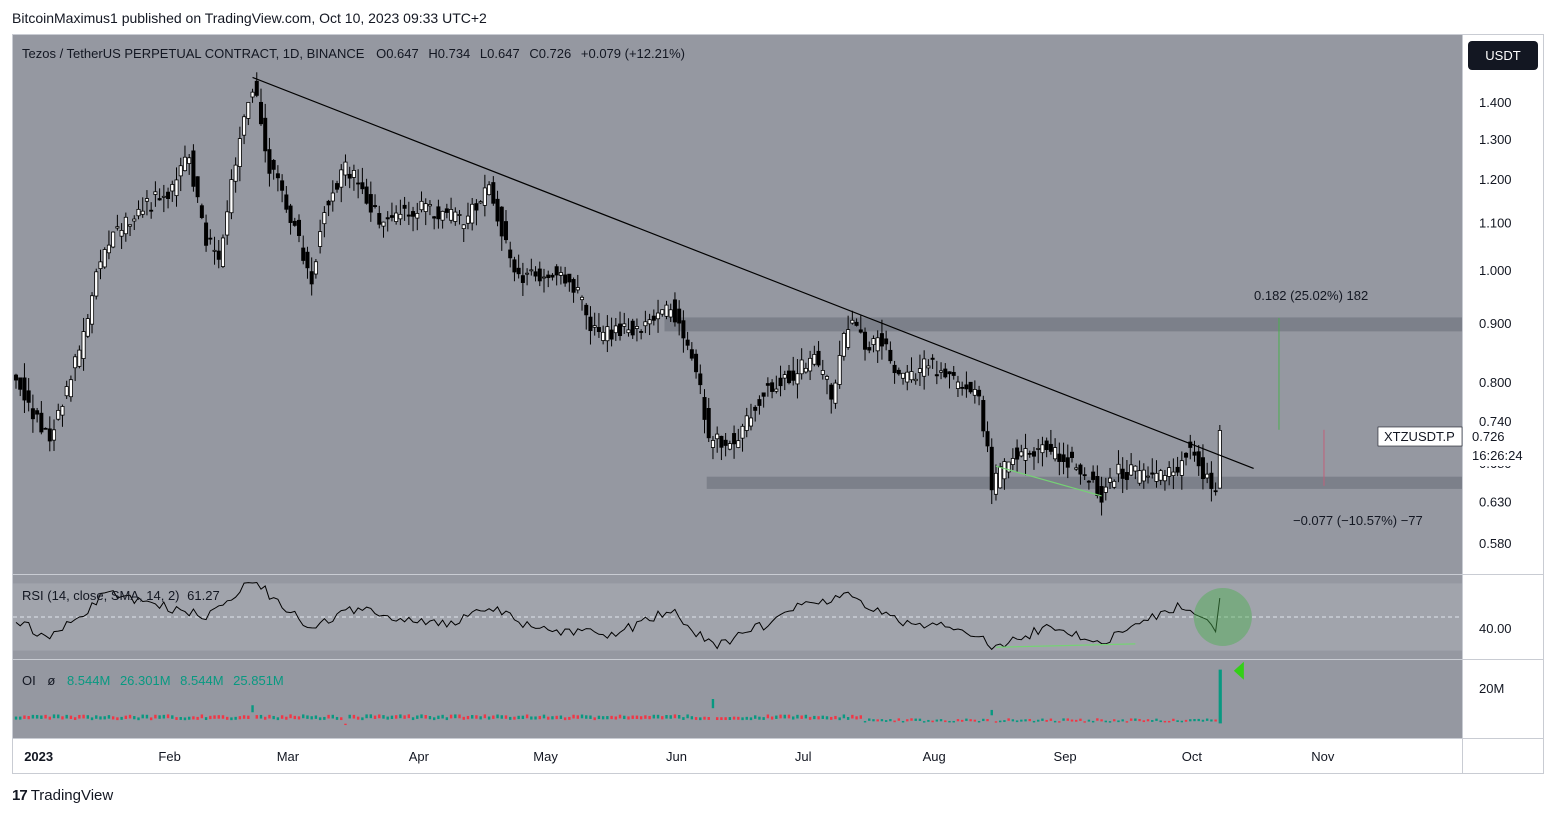 This screenshot has width=1556, height=818. What do you see at coordinates (62, 795) in the screenshot?
I see `footer: 17 TradingView` at bounding box center [62, 795].